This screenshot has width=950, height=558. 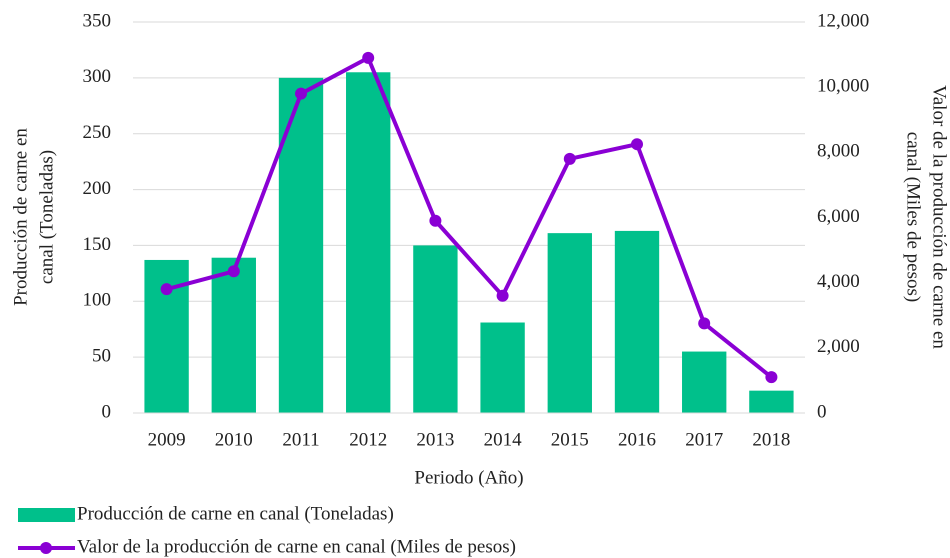 What do you see at coordinates (368, 439) in the screenshot?
I see `x-tick-label: 2012` at bounding box center [368, 439].